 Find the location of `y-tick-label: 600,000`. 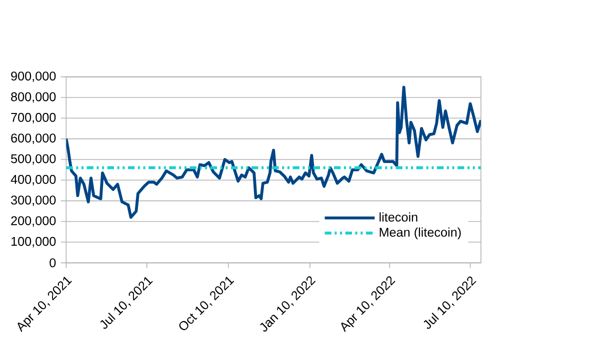

y-tick-label: 600,000 is located at coordinates (33, 138).